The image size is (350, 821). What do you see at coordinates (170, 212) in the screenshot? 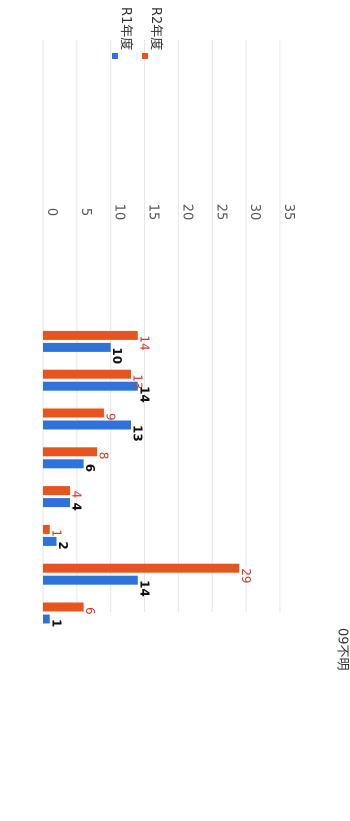
I see `value-axis-ticks: 0 5 10 15 20 25 30 35` at bounding box center [170, 212].